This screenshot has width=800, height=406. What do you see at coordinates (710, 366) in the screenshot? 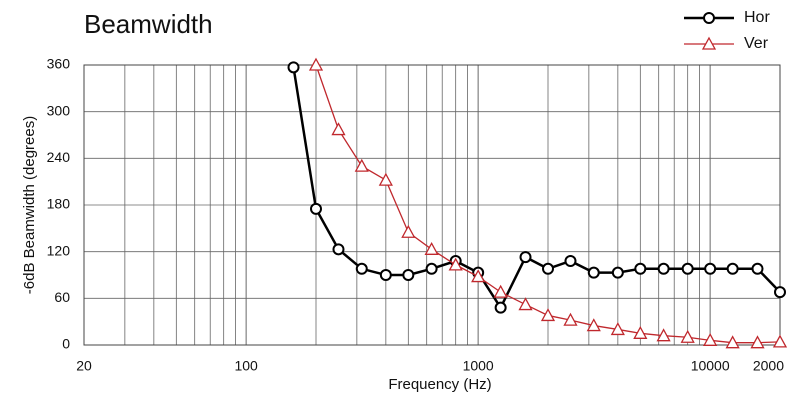
I see `x-tick-label: 10000` at bounding box center [710, 366].